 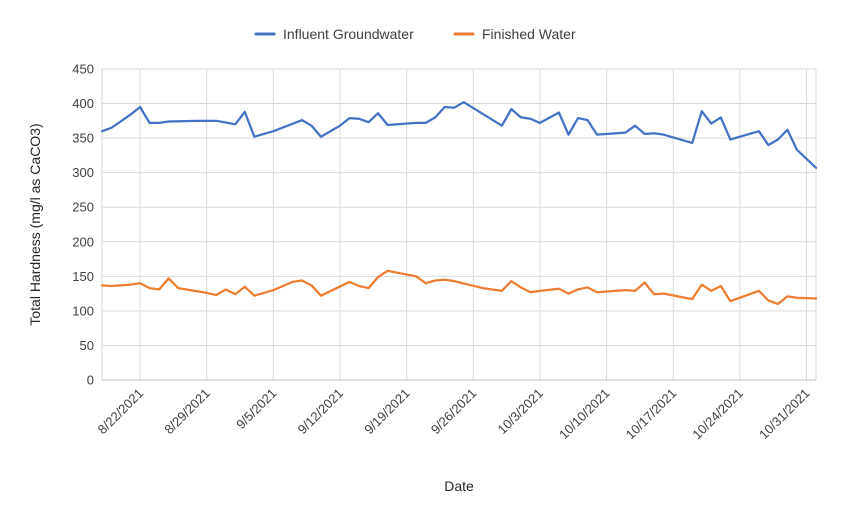 I want to click on y-tick-label: 50, so click(x=87, y=345).